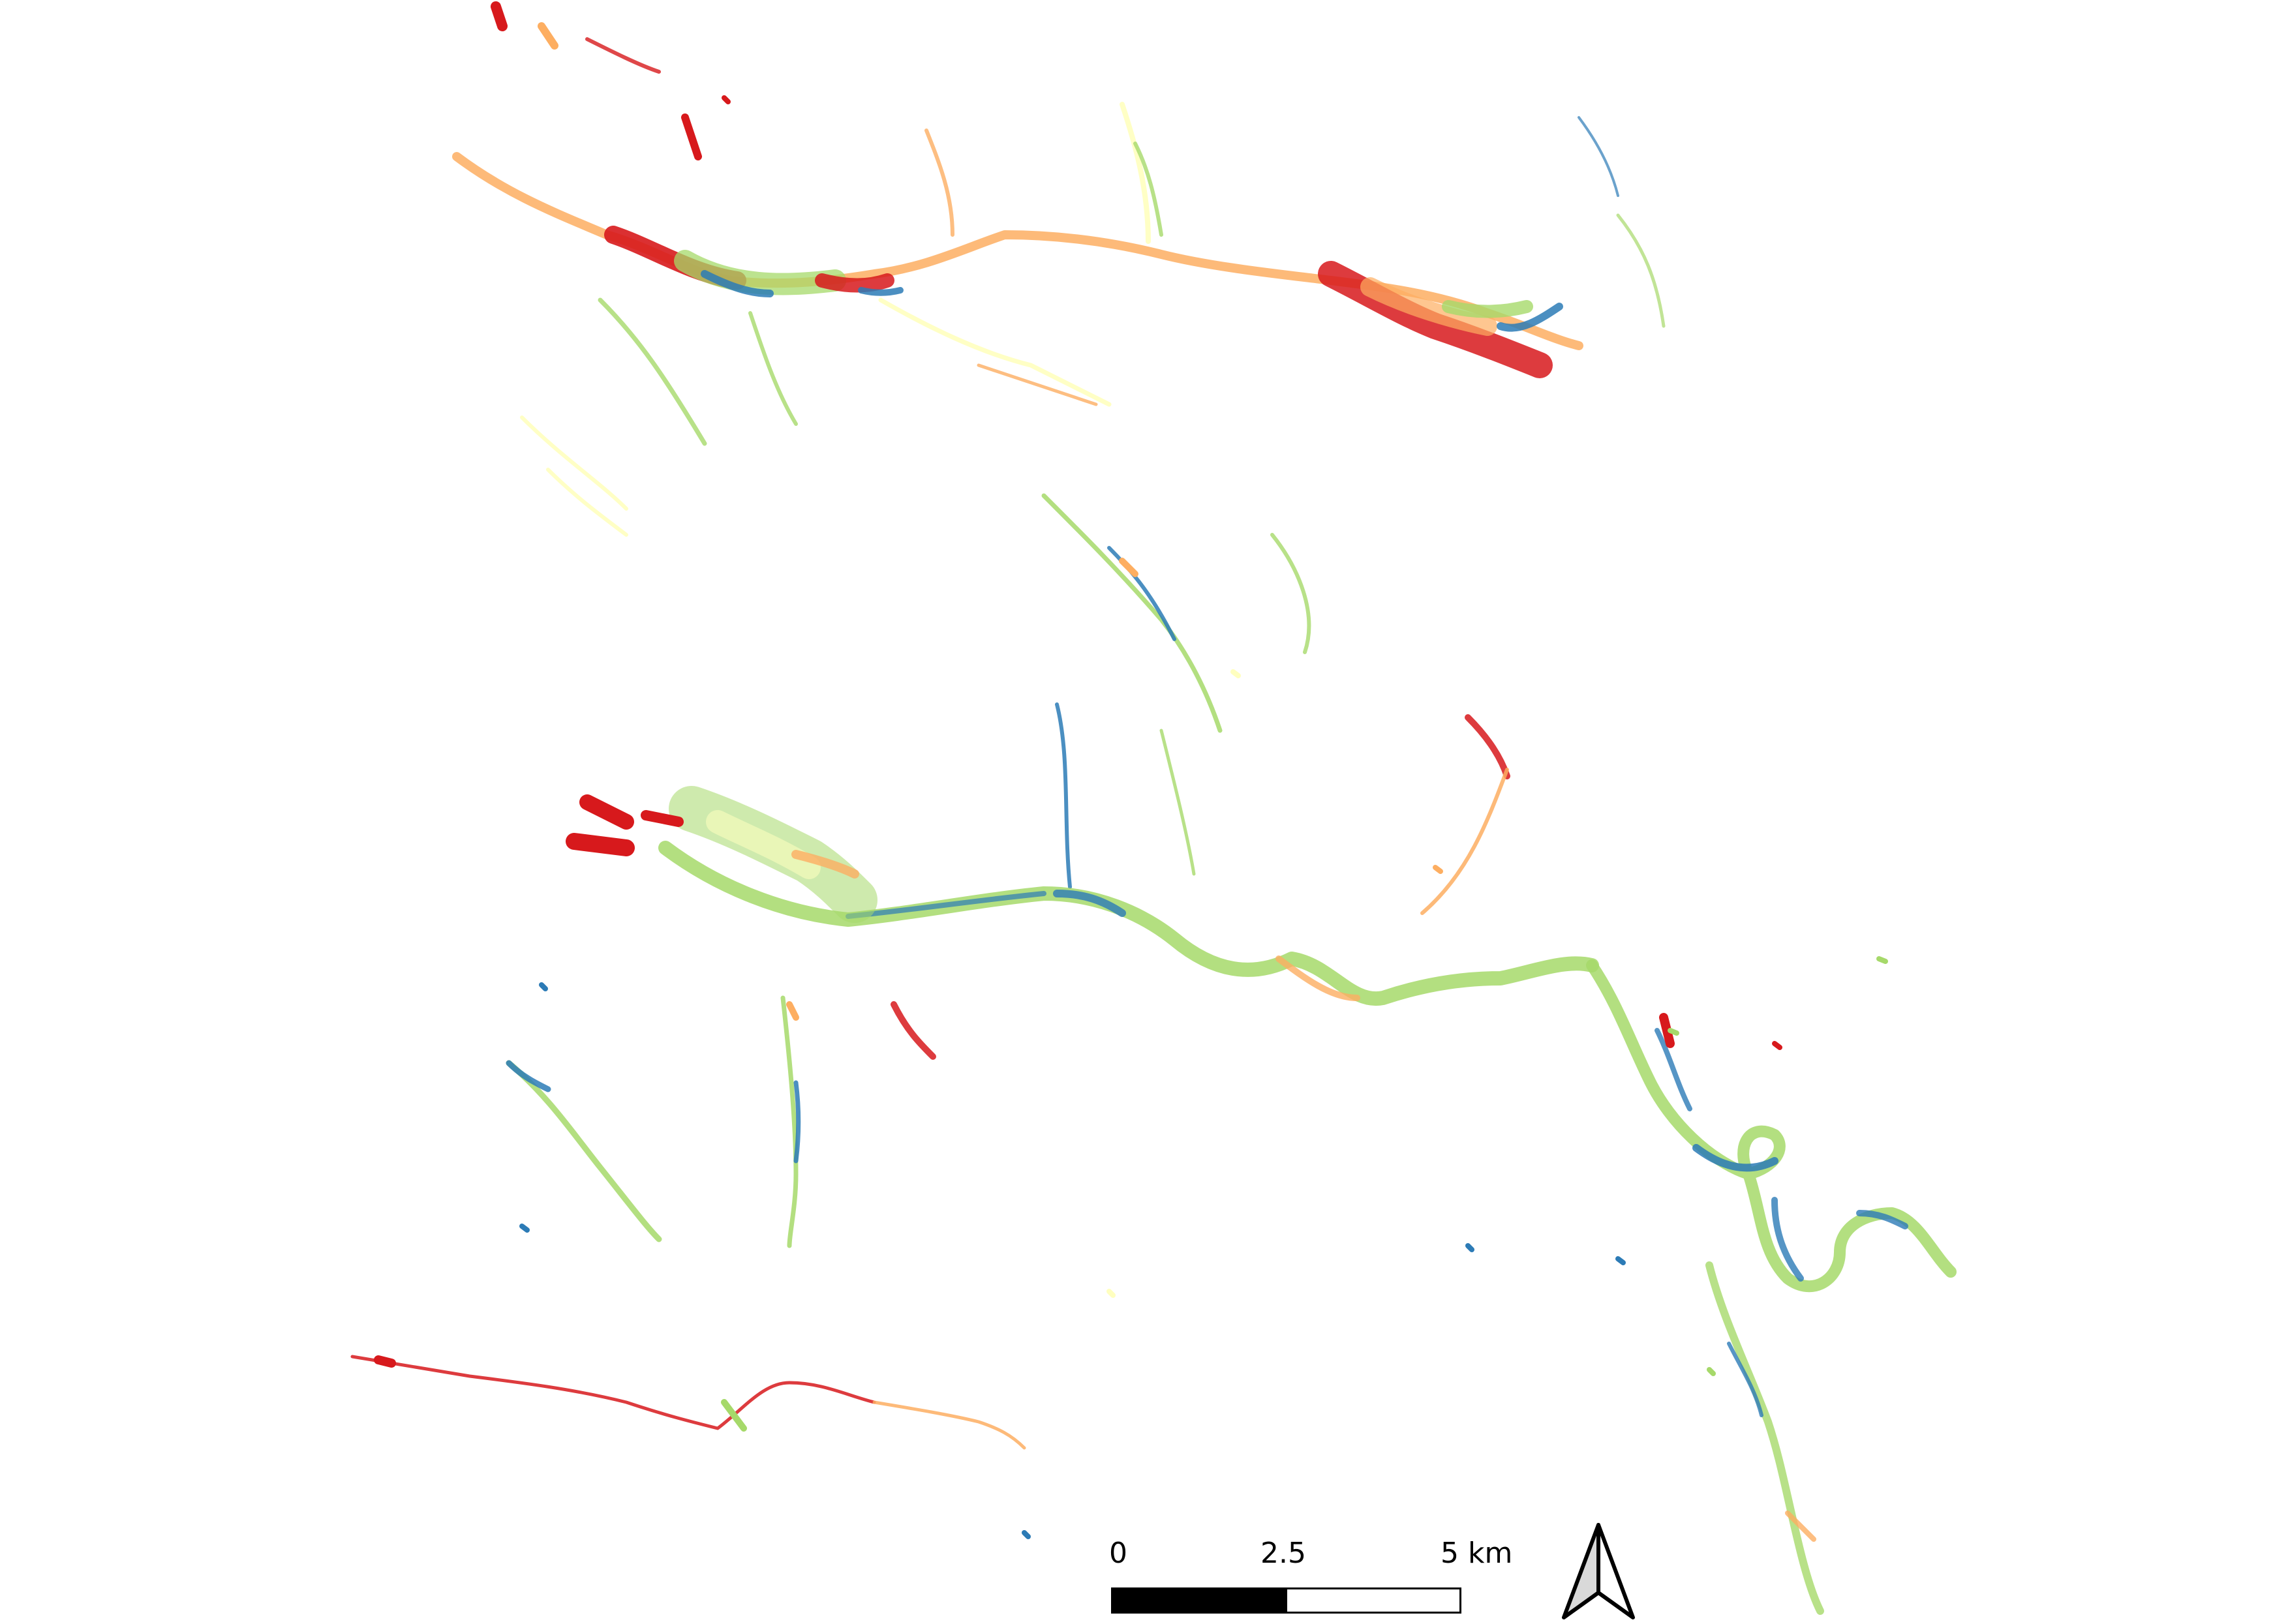  What do you see at coordinates (1310, 1578) in the screenshot?
I see `scale-bar: 0 2.5 5 km` at bounding box center [1310, 1578].